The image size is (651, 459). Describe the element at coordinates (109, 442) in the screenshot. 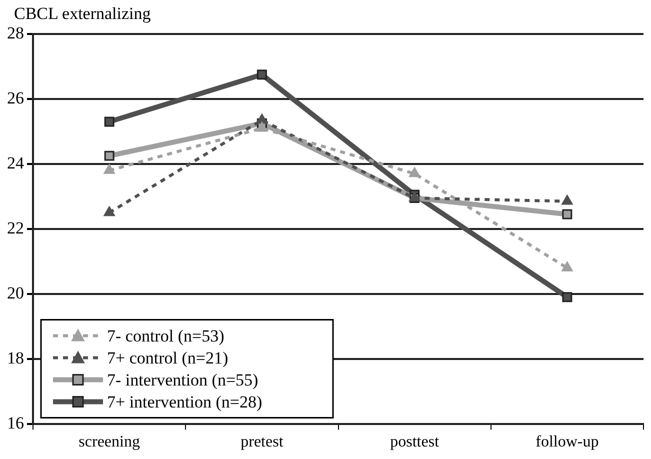

I see `x-tick-label: screening` at that location.